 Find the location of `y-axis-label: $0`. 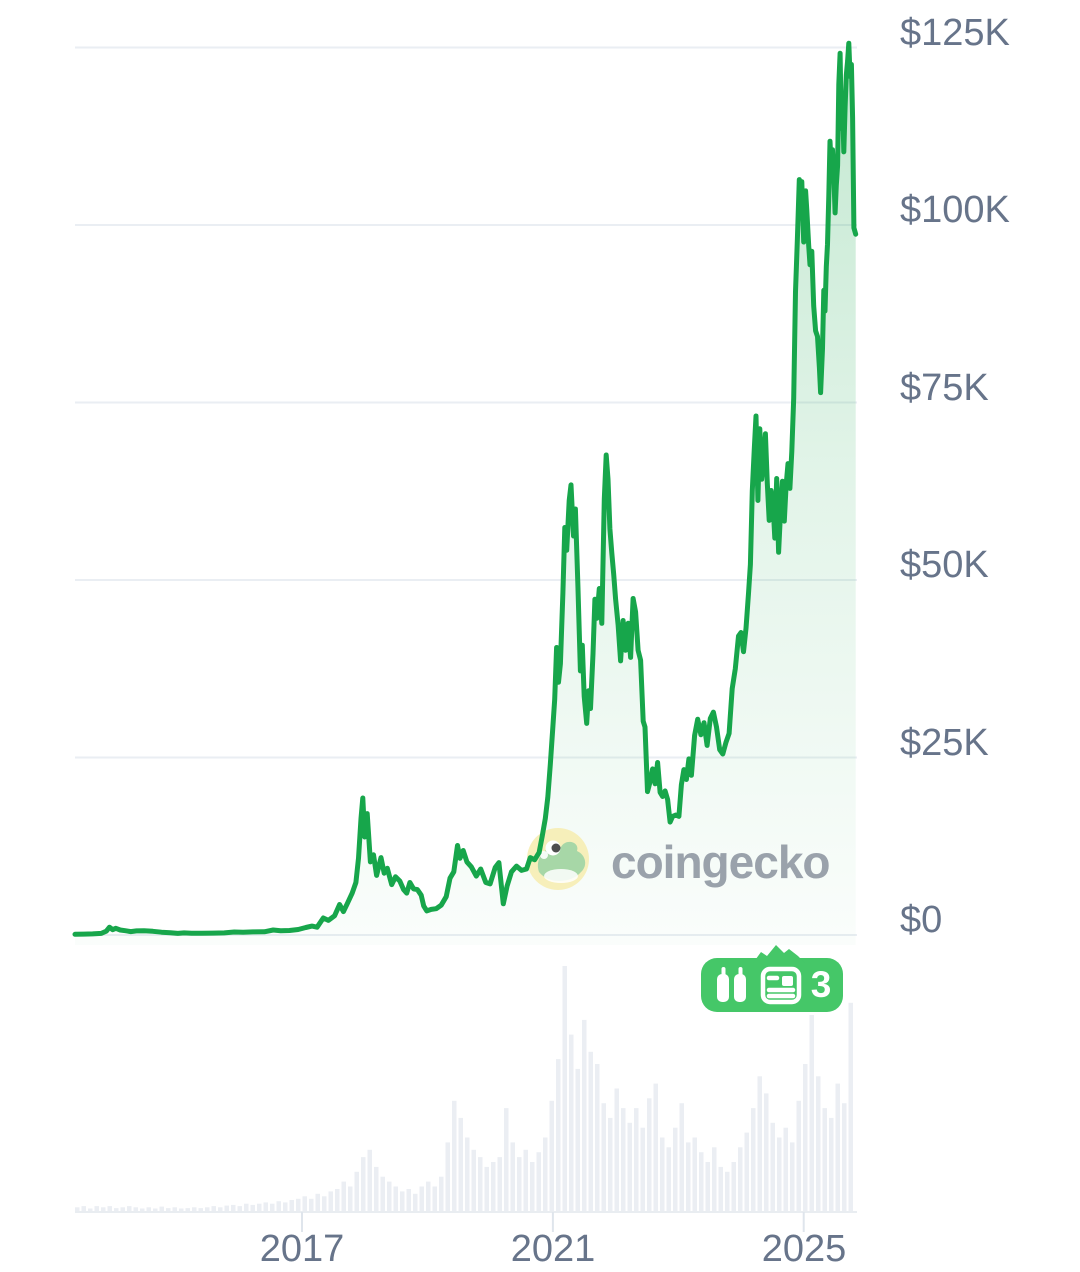

y-axis-label: $0 is located at coordinates (921, 920).